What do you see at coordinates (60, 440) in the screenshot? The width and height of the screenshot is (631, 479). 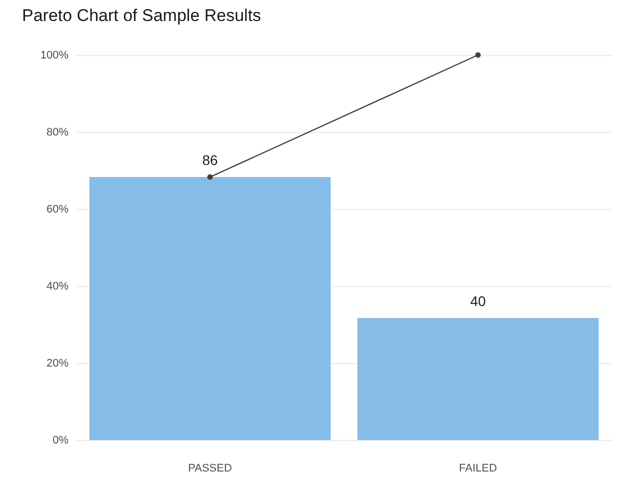 I see `y-tick-label: 0%` at bounding box center [60, 440].